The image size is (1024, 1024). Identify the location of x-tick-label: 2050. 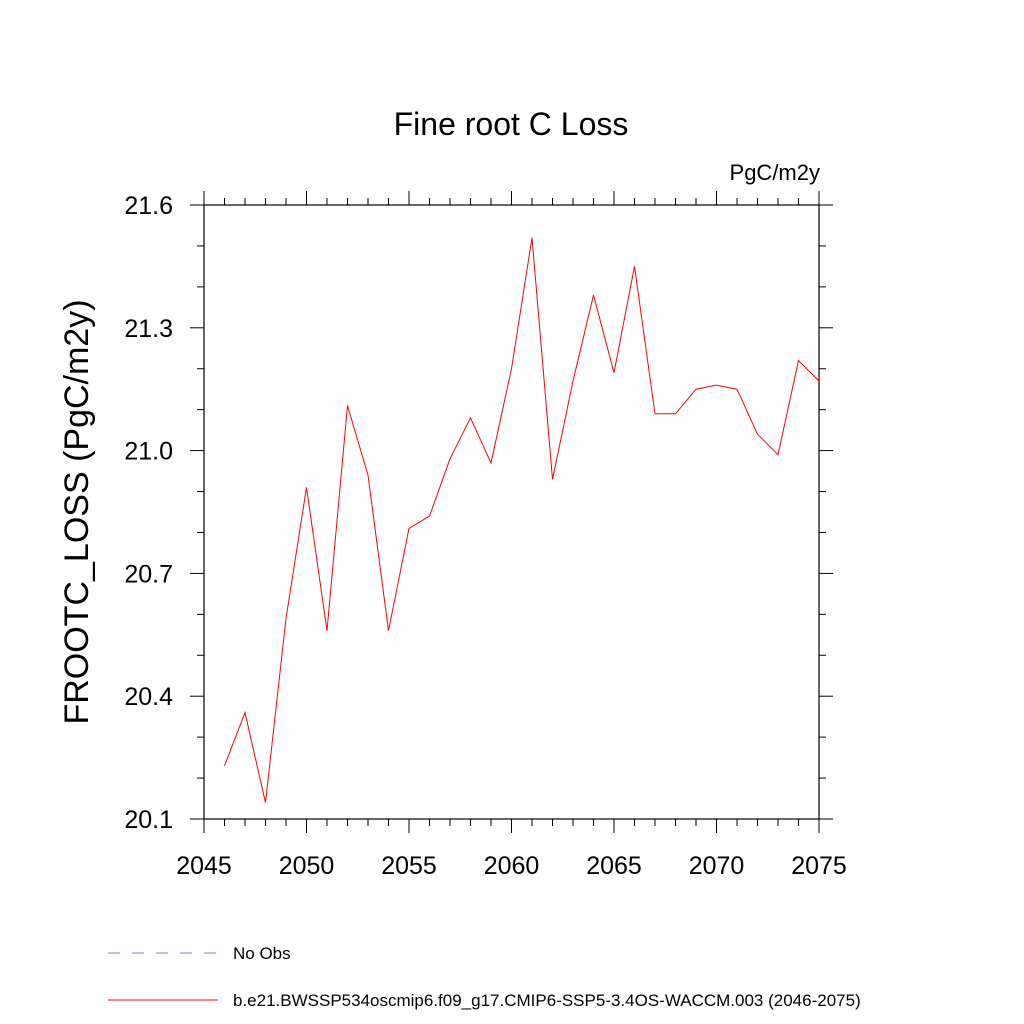
(307, 866).